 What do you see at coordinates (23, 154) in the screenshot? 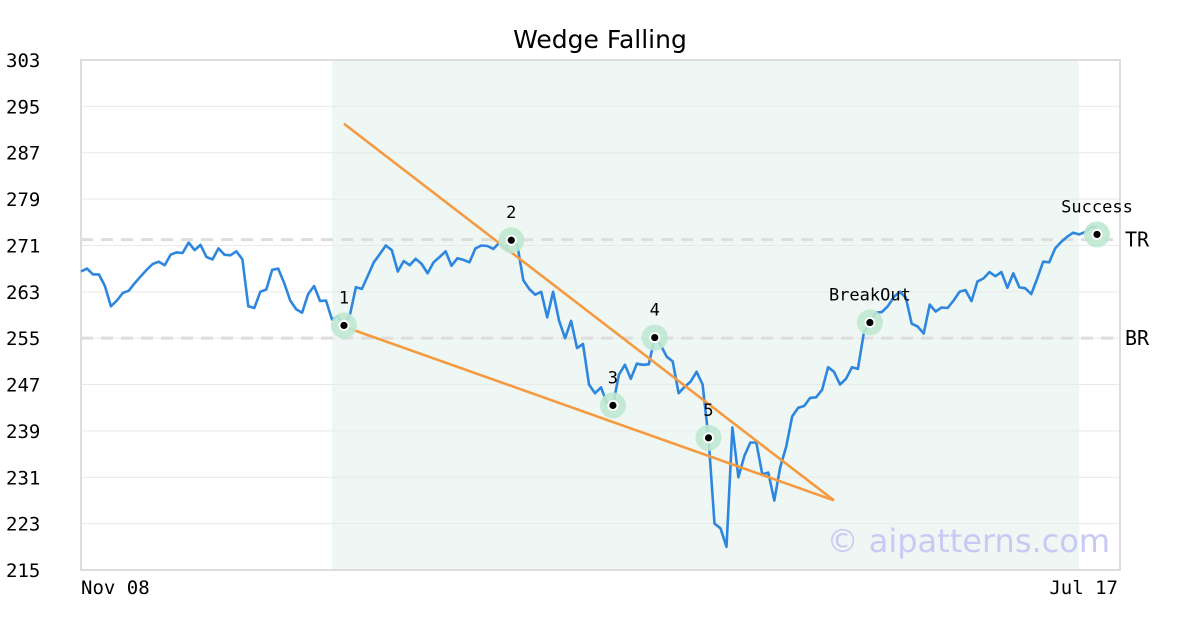
I see `y-tick-label: 287` at bounding box center [23, 154].